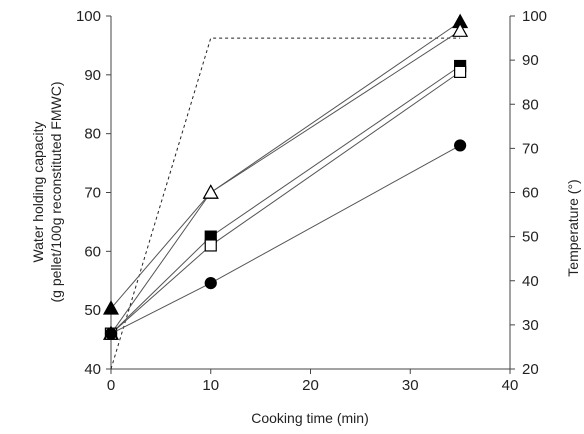  Describe the element at coordinates (310, 385) in the screenshot. I see `x-tick-label: 20` at that location.